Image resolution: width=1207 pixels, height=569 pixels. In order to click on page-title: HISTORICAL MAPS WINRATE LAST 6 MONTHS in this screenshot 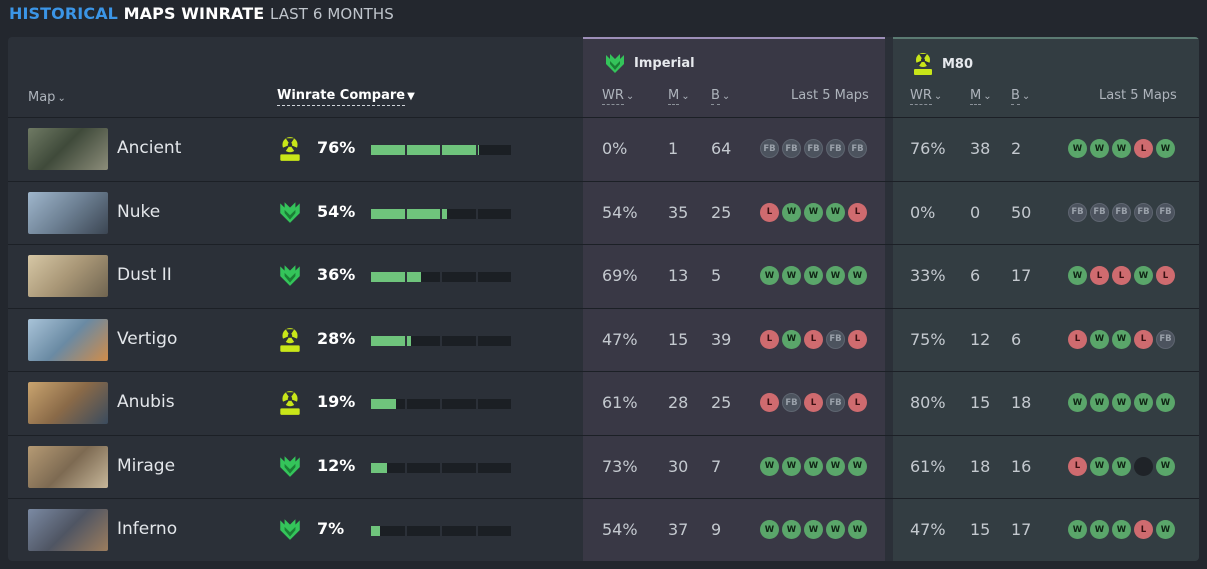, I will do `click(201, 13)`.